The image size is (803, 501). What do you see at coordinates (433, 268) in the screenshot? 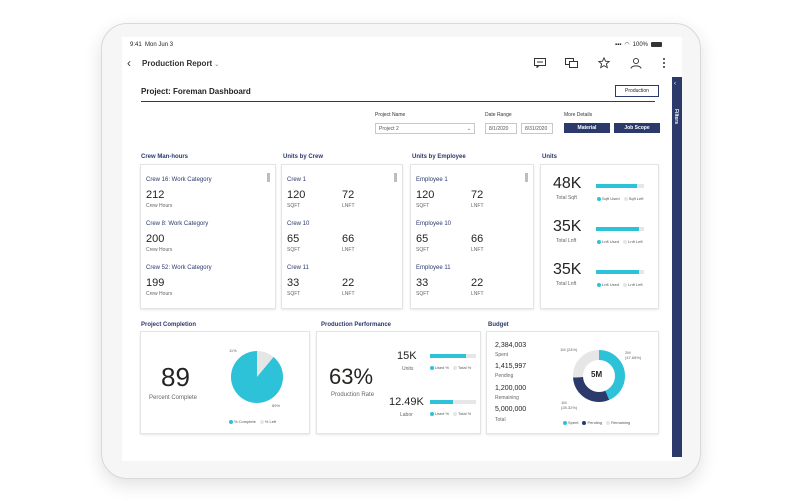
I see `list-item-name: Employee 11` at bounding box center [433, 268].